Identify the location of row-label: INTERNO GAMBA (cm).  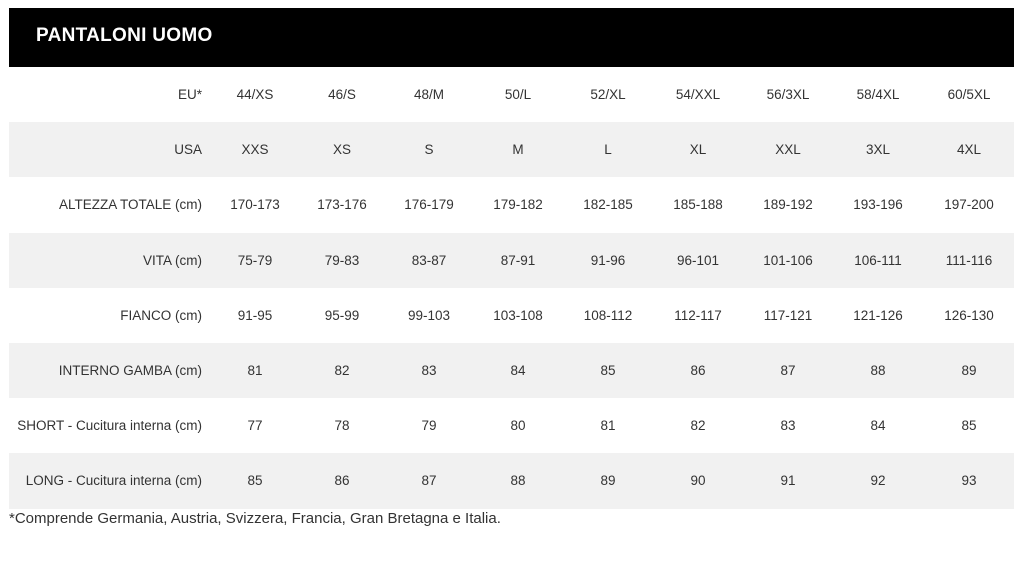
(130, 370).